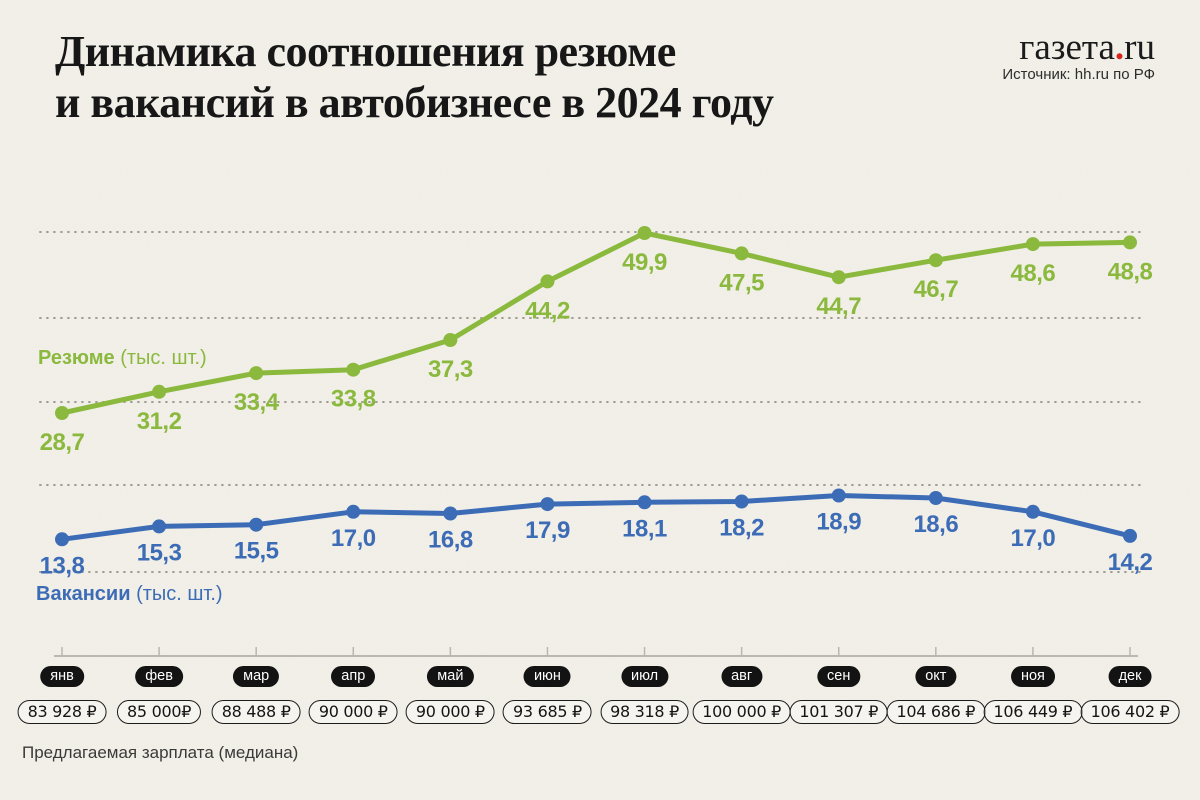 The width and height of the screenshot is (1200, 800). Describe the element at coordinates (936, 712) in the screenshot. I see `salary-pill: 104 686 ₽` at that location.